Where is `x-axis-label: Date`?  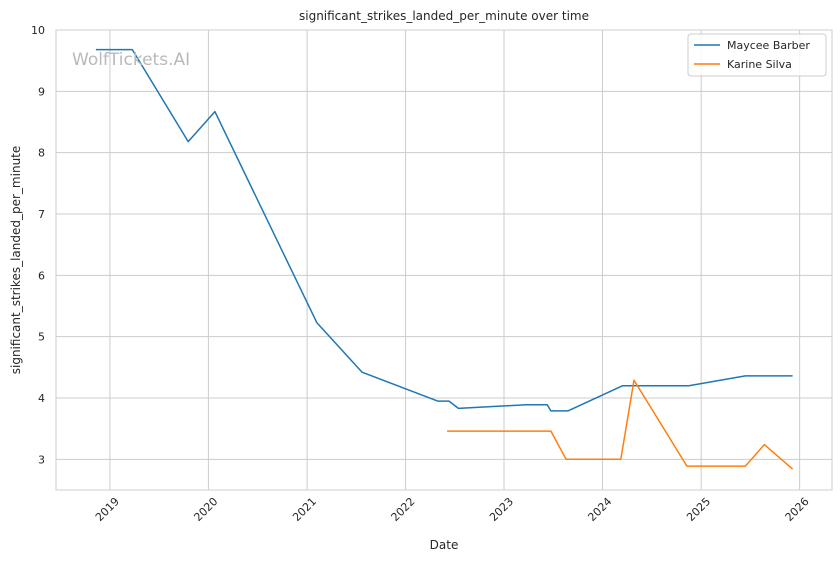 x-axis-label: Date is located at coordinates (444, 545).